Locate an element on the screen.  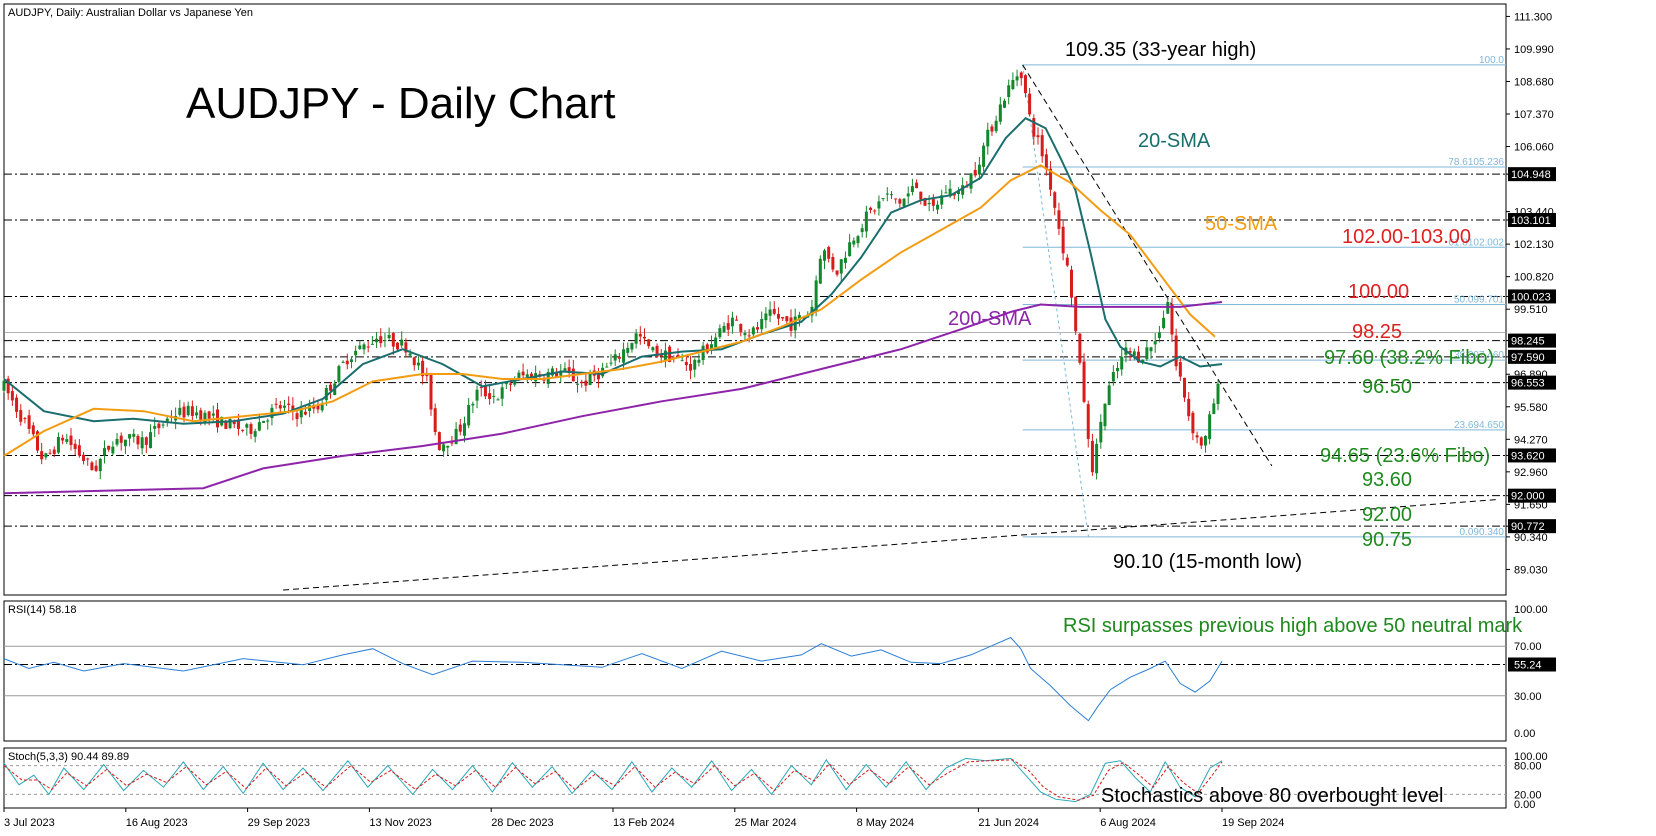
rsi-axis-highlight is located at coordinates (1532, 664).